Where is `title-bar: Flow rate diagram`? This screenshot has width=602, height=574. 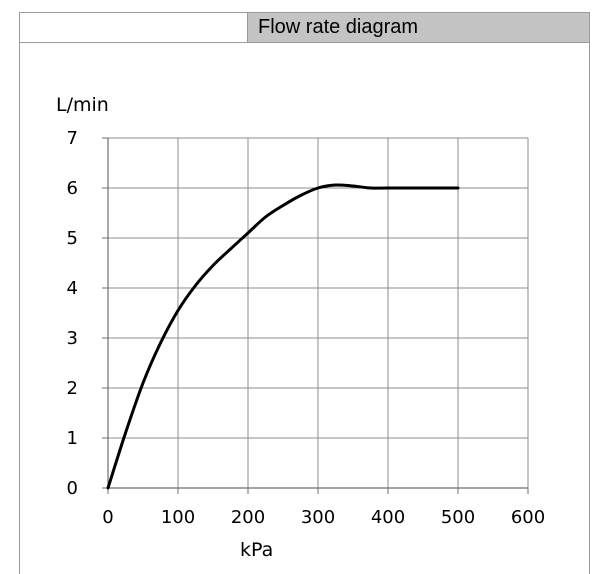
title-bar: Flow rate diagram is located at coordinates (304, 27).